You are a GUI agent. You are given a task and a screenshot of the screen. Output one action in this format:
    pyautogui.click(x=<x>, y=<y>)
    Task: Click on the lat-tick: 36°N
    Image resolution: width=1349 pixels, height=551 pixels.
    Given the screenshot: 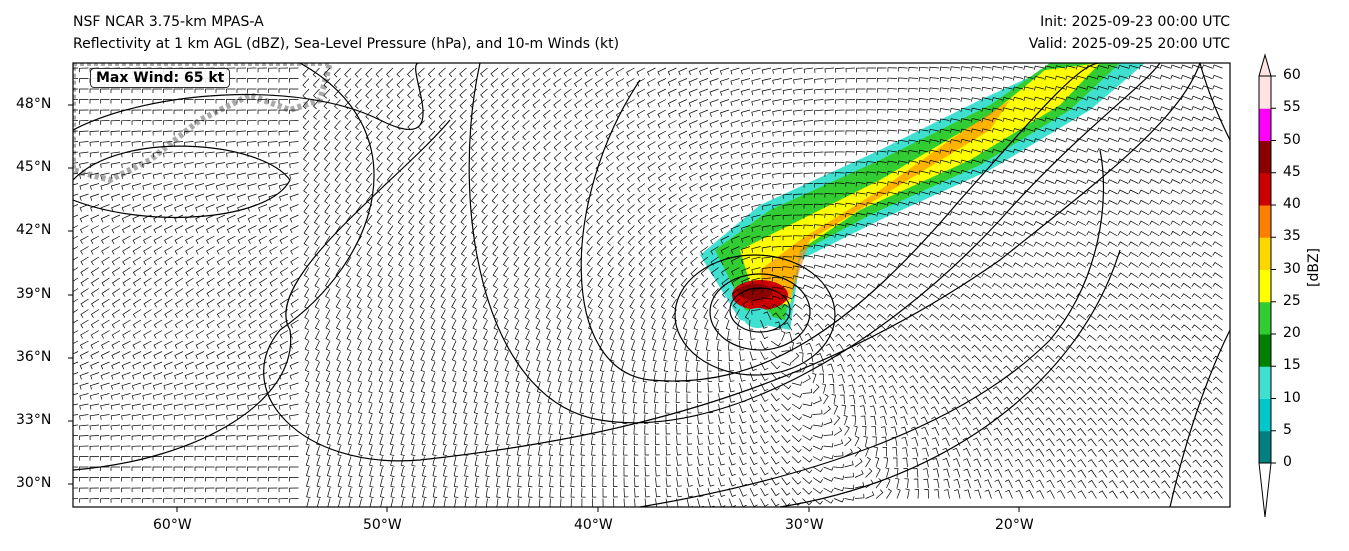 What is the action you would take?
    pyautogui.click(x=34, y=357)
    